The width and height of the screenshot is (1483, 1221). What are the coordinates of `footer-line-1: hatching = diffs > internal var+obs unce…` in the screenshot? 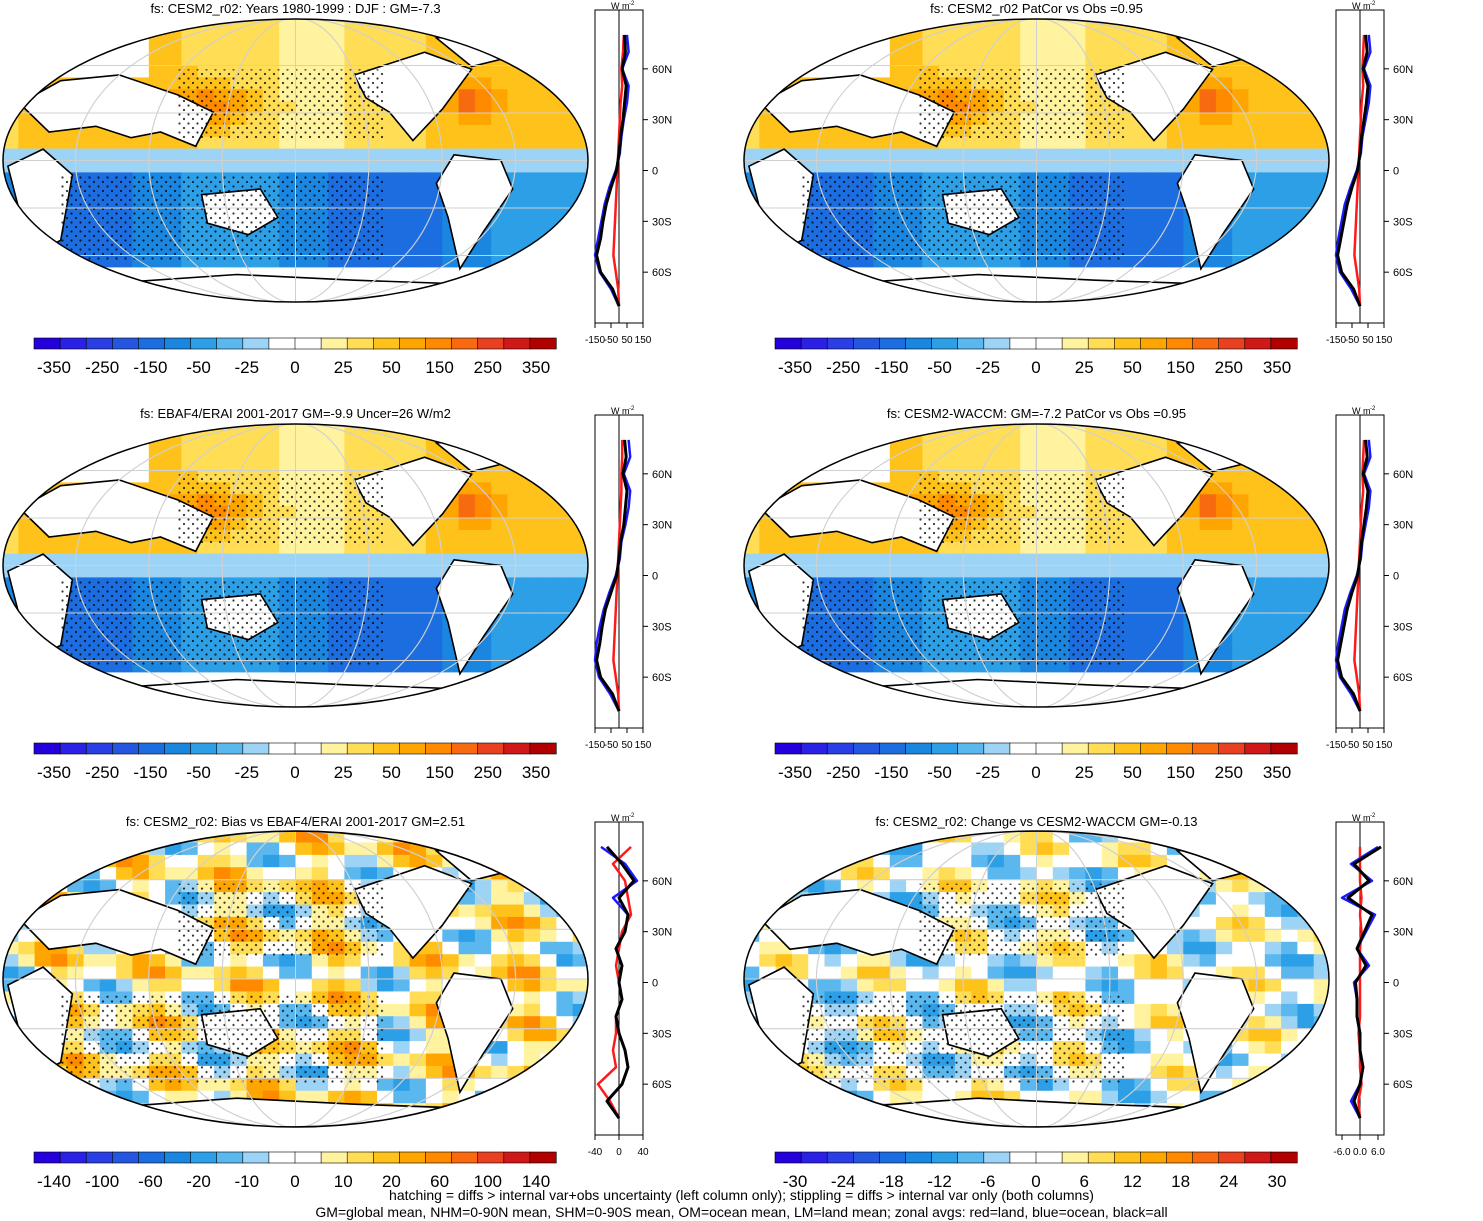 It's located at (741, 1195).